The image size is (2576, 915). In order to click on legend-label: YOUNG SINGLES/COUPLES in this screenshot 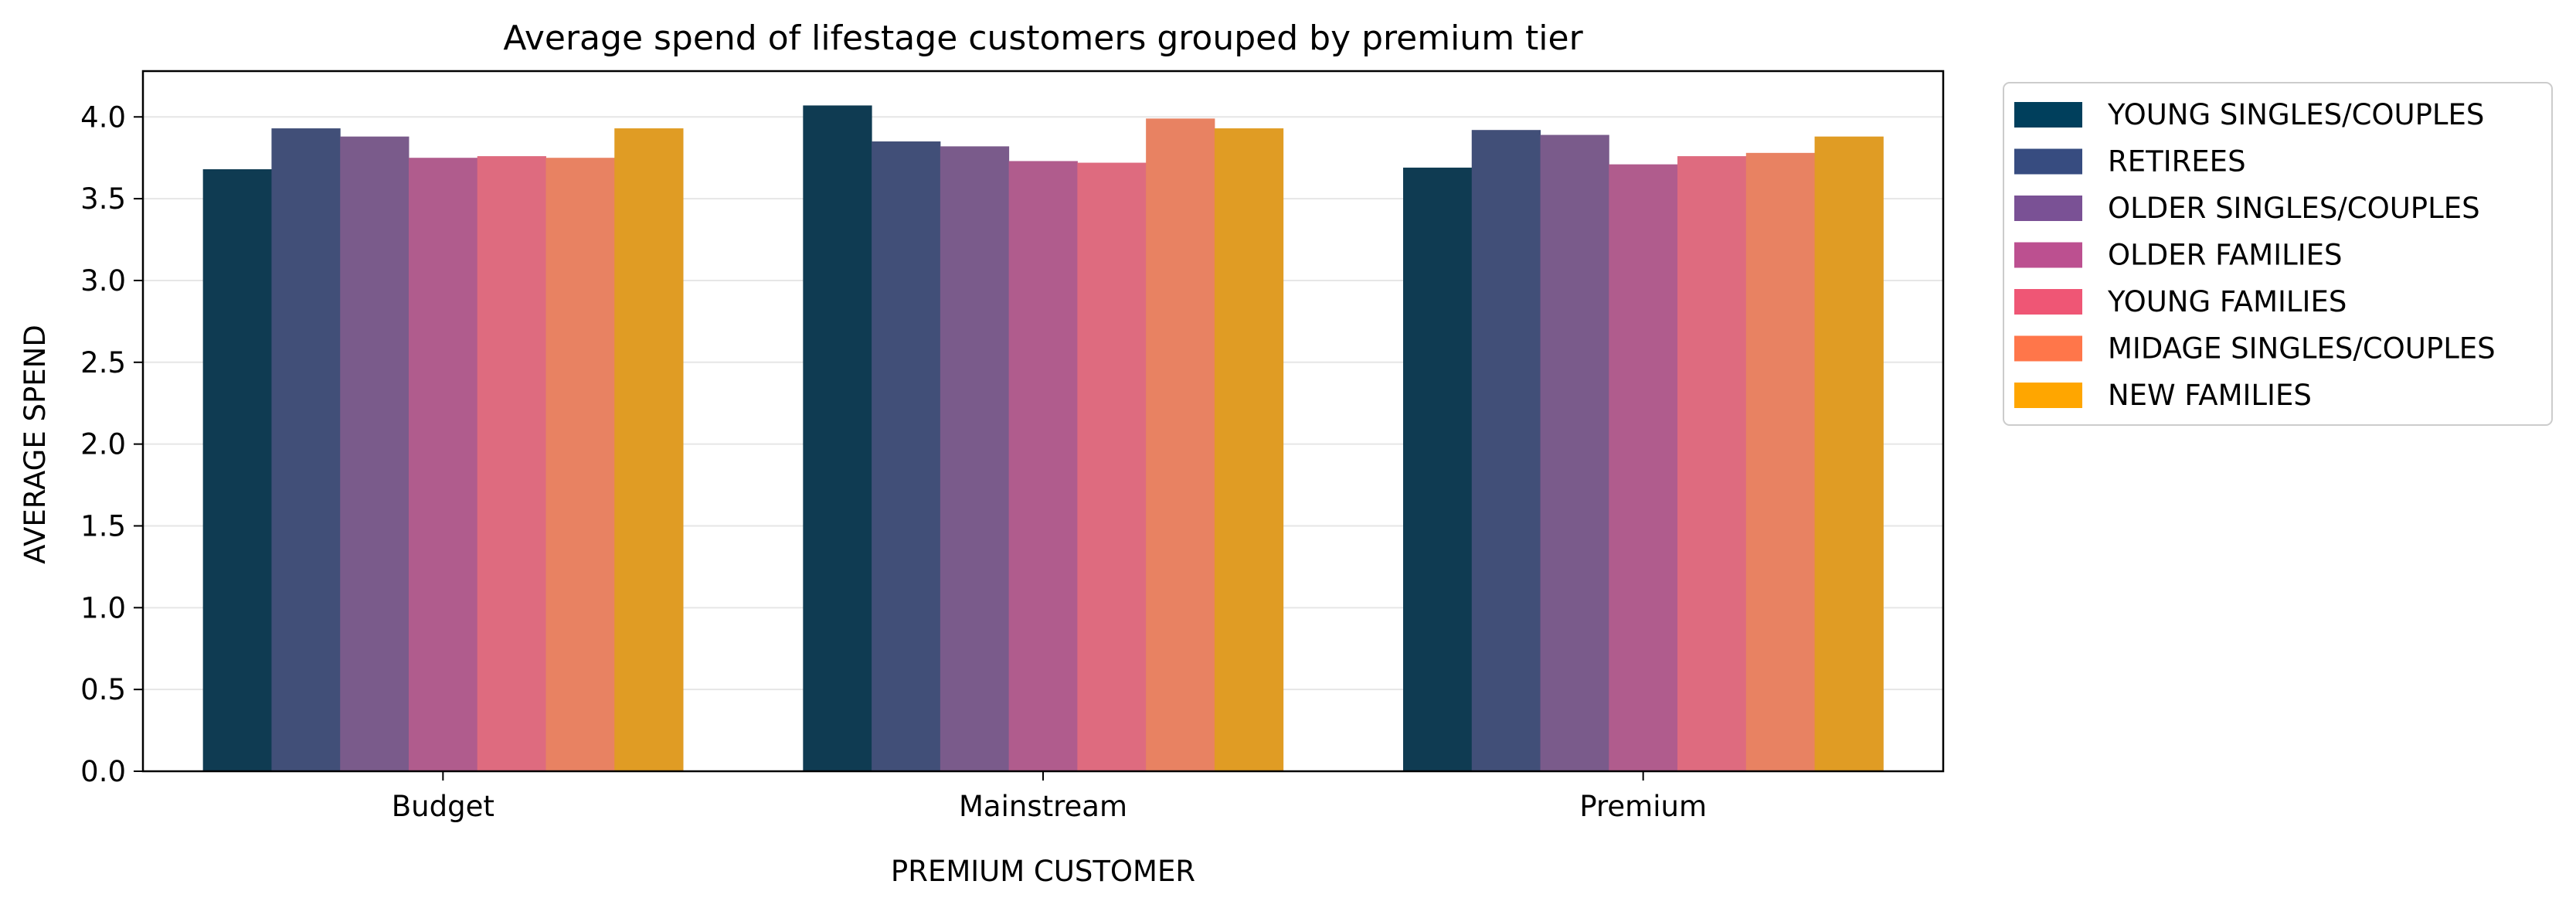, I will do `click(2295, 114)`.